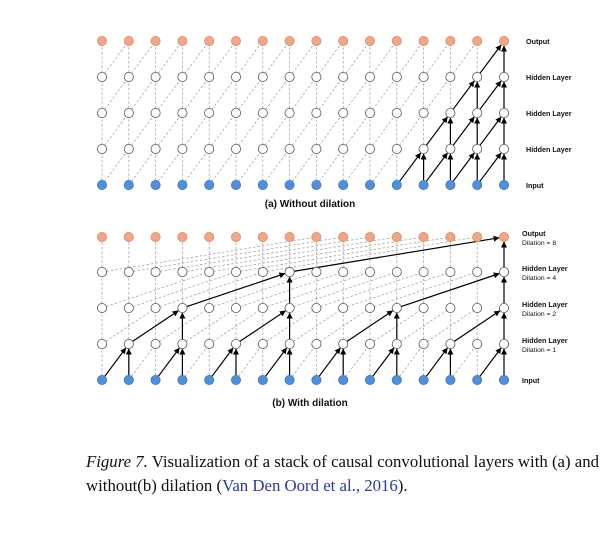 This screenshot has height=534, width=606. Describe the element at coordinates (310, 485) in the screenshot. I see `citation-link: Van Den Oord et al., 2016` at that location.